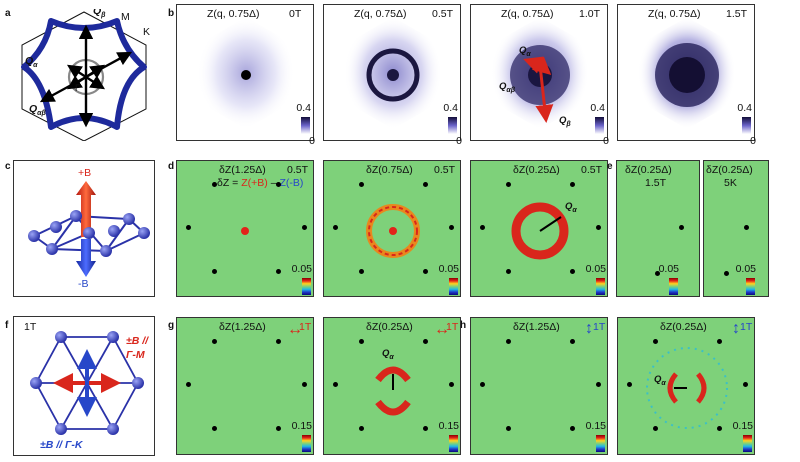 This screenshot has width=800, height=462. I want to click on panel-letter-h: h, so click(463, 325).